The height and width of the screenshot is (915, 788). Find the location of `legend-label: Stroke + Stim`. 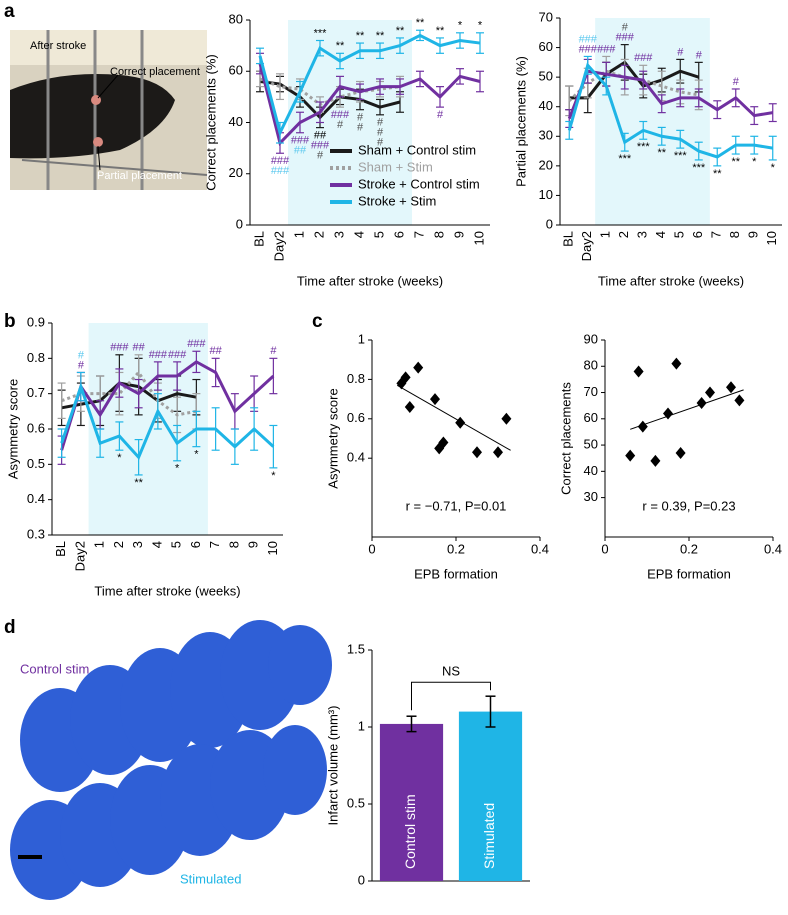

legend-label: Stroke + Stim is located at coordinates (397, 200).